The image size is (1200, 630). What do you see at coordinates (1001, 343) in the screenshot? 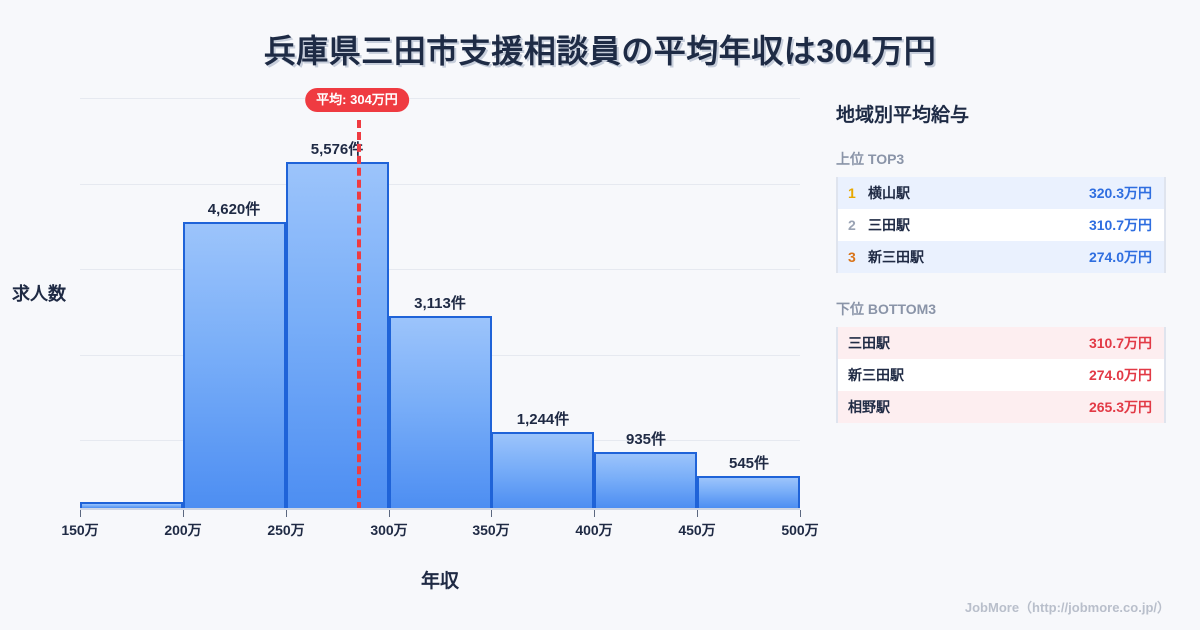
I see `rank-row: 三田駅 310.7万円` at bounding box center [1001, 343].